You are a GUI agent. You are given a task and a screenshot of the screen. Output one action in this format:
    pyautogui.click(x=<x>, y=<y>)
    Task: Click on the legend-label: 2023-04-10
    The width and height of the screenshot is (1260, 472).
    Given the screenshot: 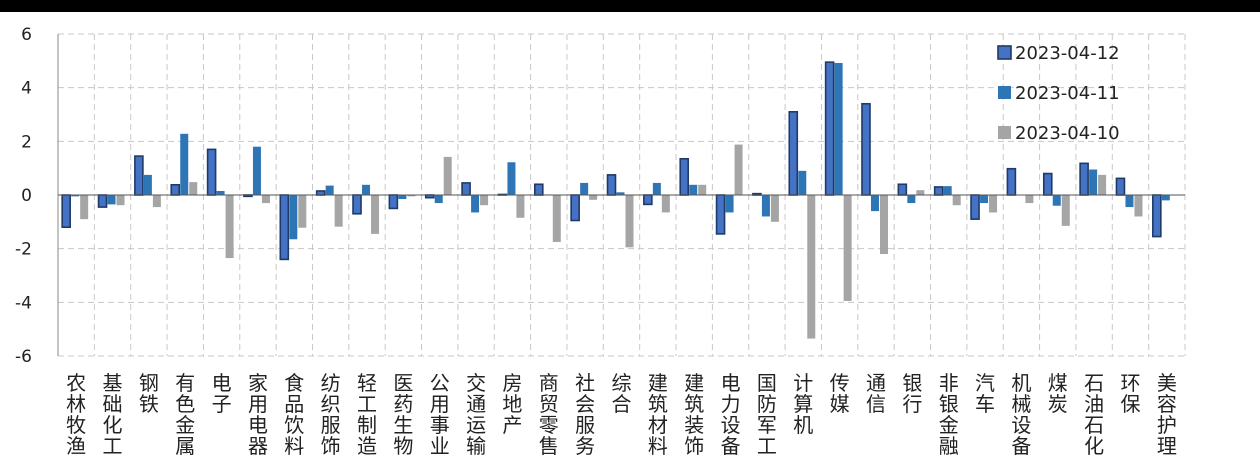 What is the action you would take?
    pyautogui.click(x=1067, y=133)
    